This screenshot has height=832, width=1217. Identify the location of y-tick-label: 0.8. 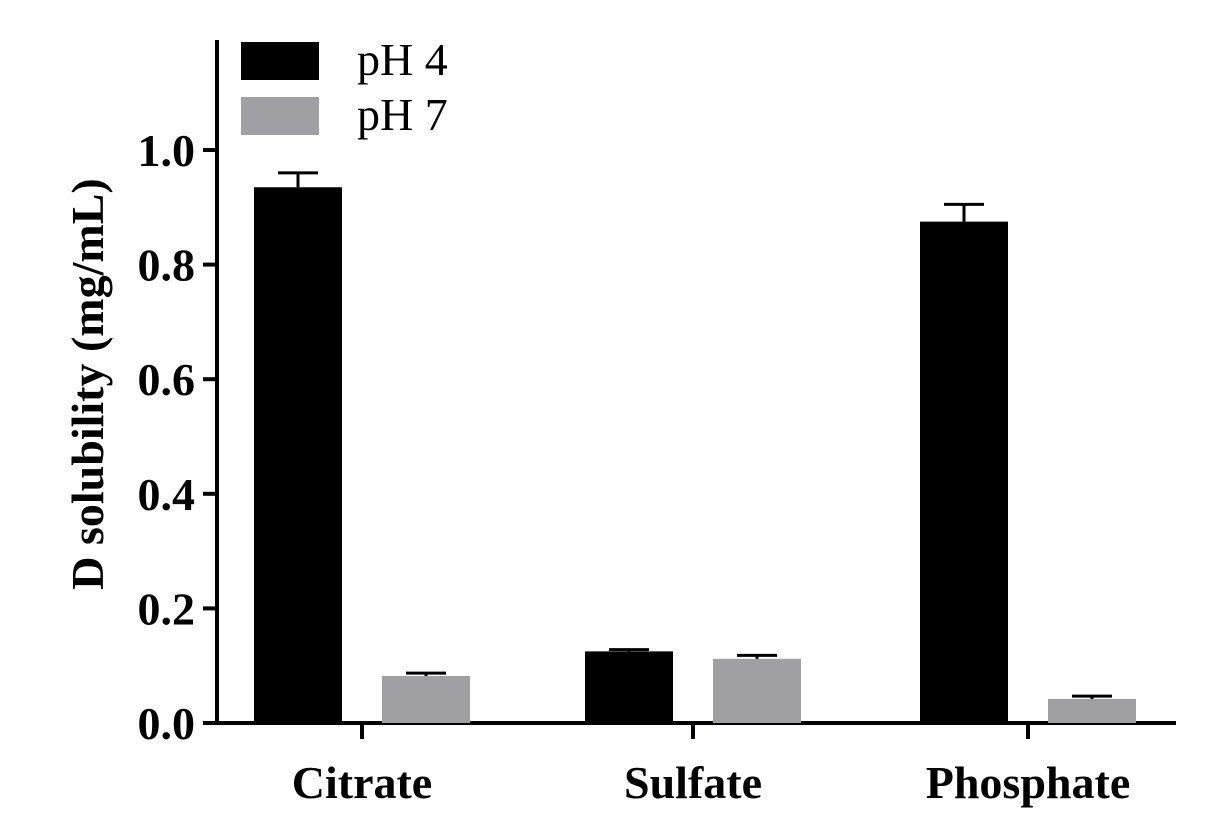
(167, 265).